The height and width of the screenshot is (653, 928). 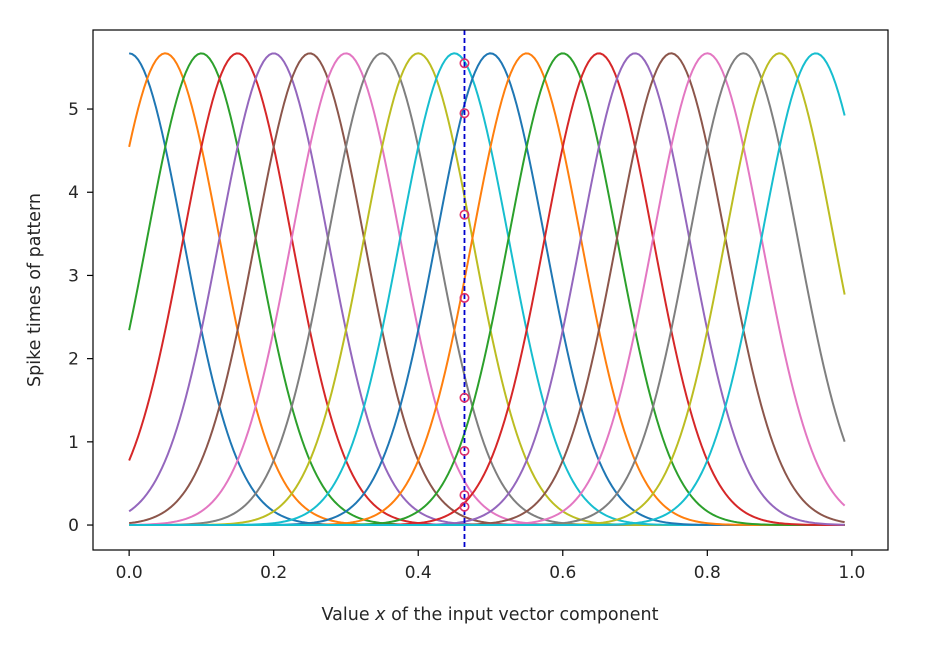 I want to click on y-tick-label-2: 2, so click(x=73, y=360).